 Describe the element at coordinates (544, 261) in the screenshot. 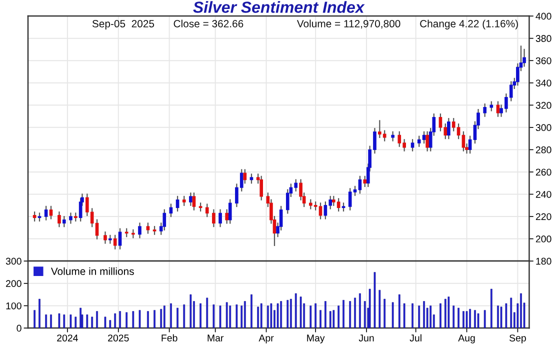

I see `y-tick-label: 180` at that location.